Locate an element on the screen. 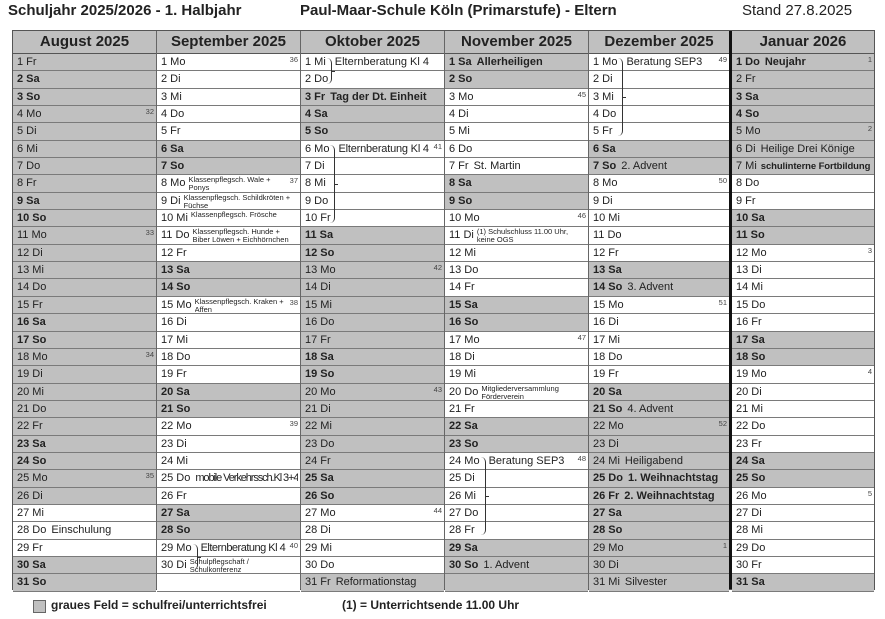  day-label: 12 Fr is located at coordinates (174, 252).